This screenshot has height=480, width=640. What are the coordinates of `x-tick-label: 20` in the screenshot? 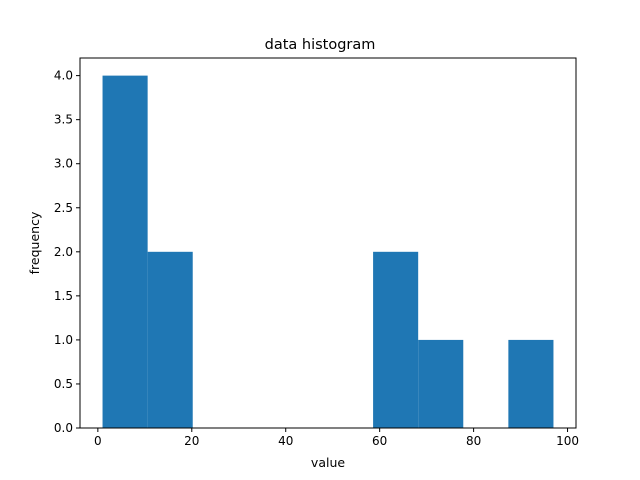 It's located at (191, 441).